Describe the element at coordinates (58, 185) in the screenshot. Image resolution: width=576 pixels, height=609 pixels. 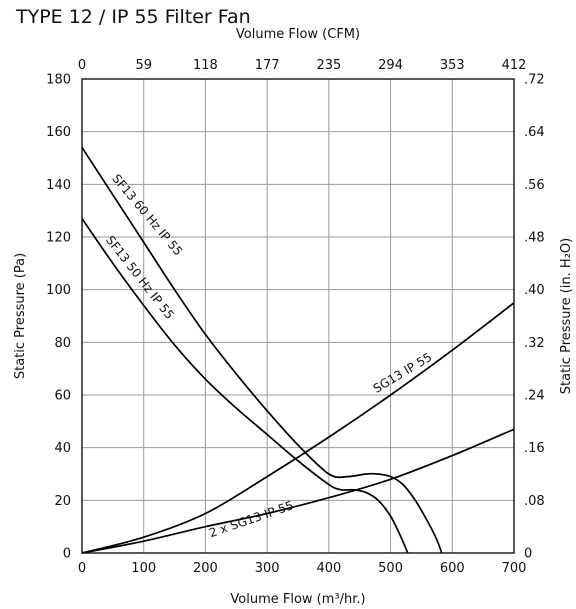
I see `y-tick-label: 140` at that location.